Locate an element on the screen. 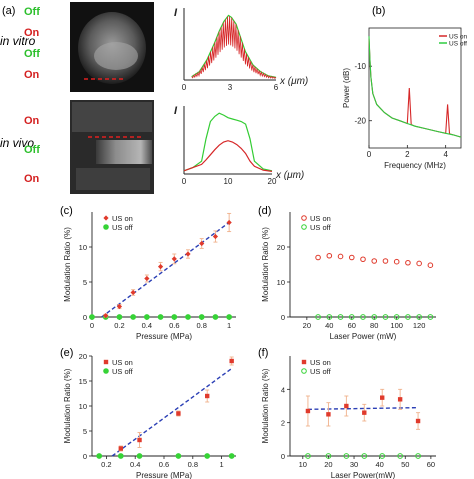 The height and width of the screenshot is (479, 474). f-ytick-0: 0 is located at coordinates (283, 456).